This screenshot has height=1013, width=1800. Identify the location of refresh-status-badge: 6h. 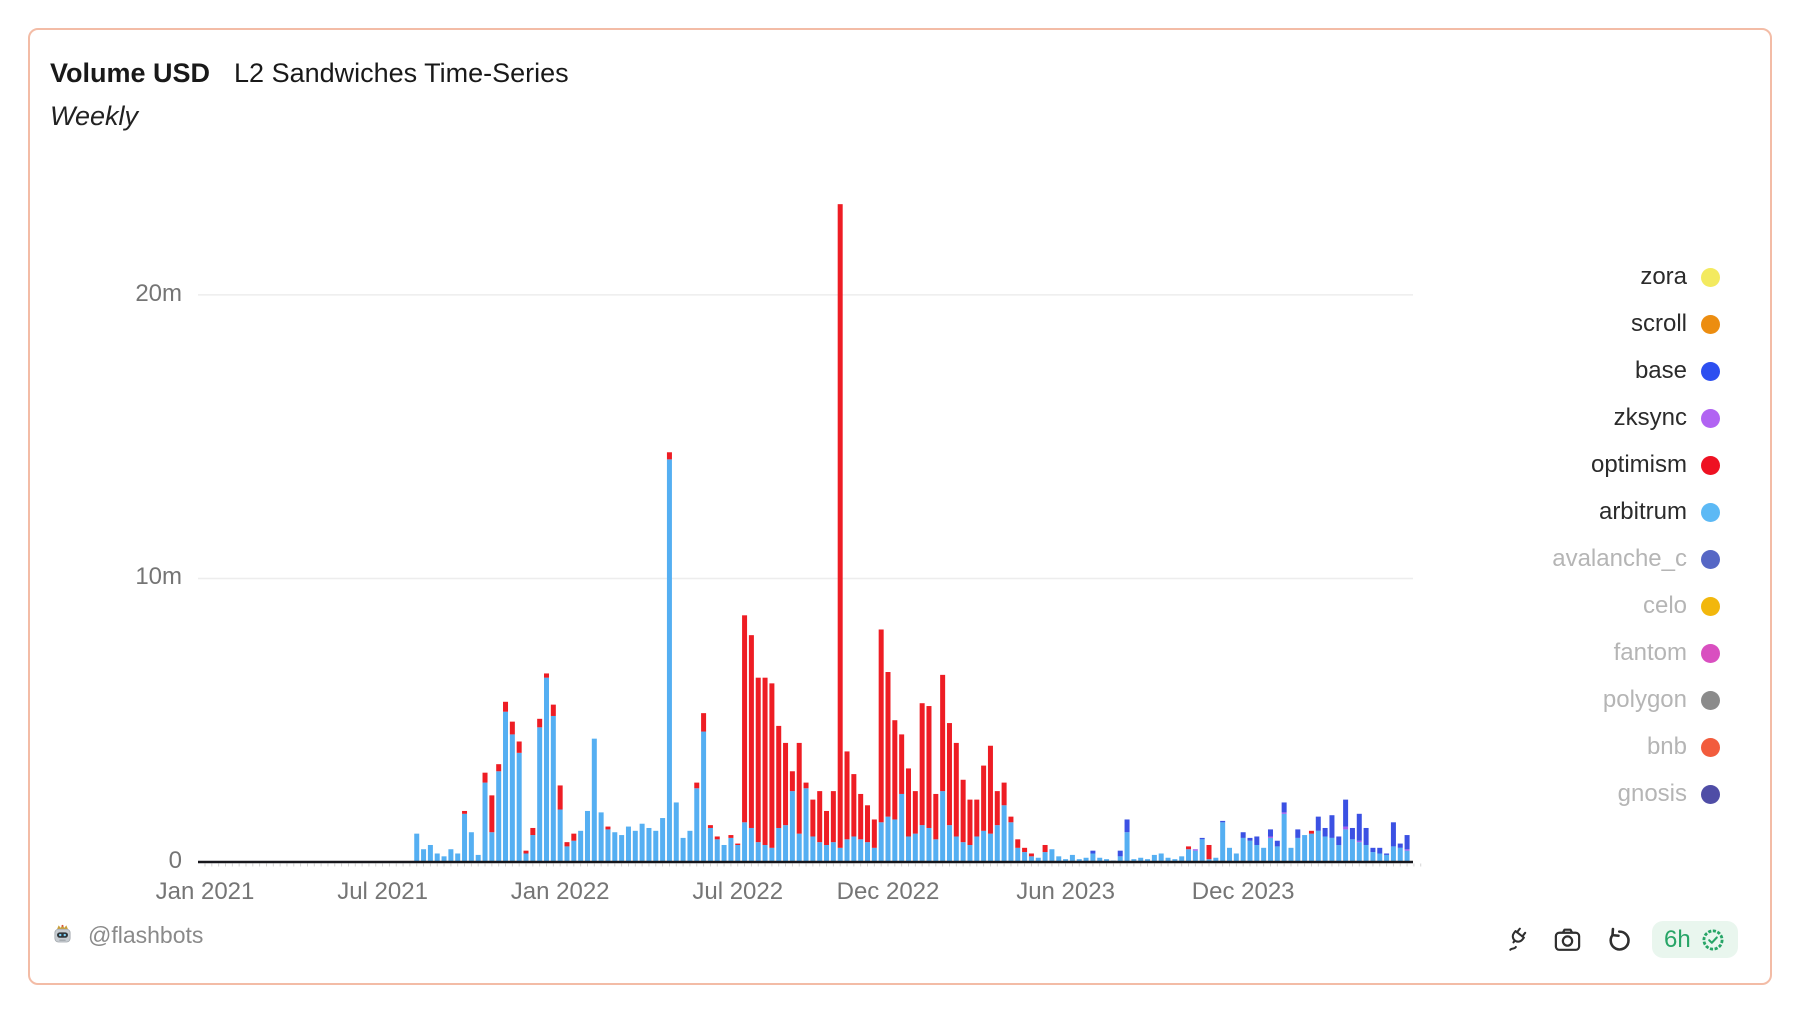
(1695, 939).